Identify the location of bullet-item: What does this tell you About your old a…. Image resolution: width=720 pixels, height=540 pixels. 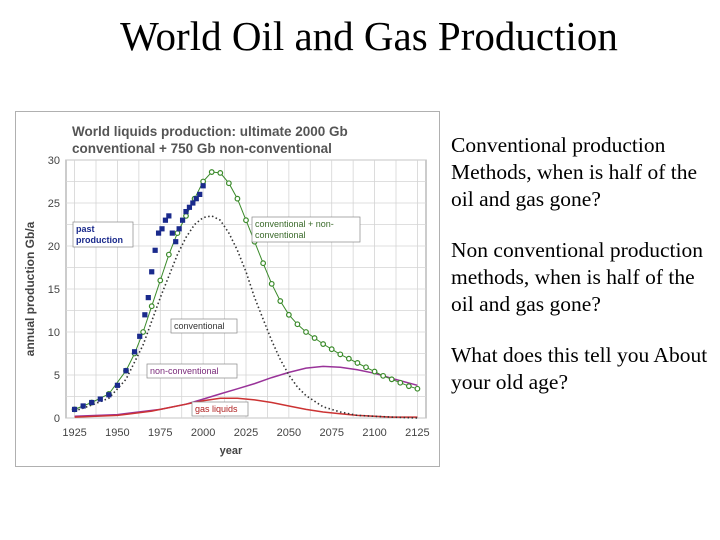
(579, 368).